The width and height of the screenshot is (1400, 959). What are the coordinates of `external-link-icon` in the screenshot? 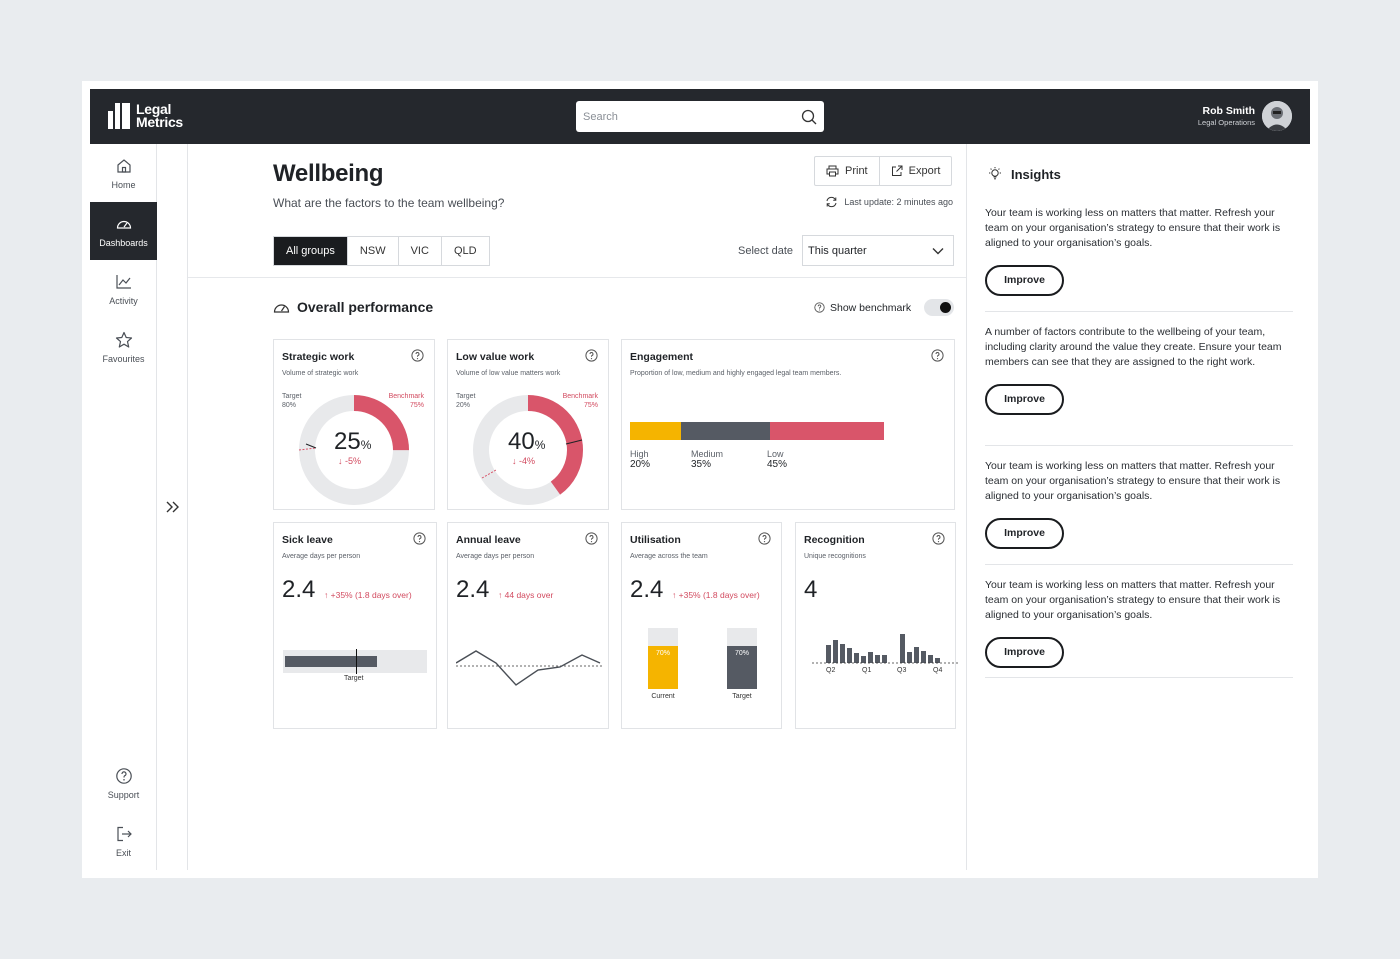 It's located at (897, 170).